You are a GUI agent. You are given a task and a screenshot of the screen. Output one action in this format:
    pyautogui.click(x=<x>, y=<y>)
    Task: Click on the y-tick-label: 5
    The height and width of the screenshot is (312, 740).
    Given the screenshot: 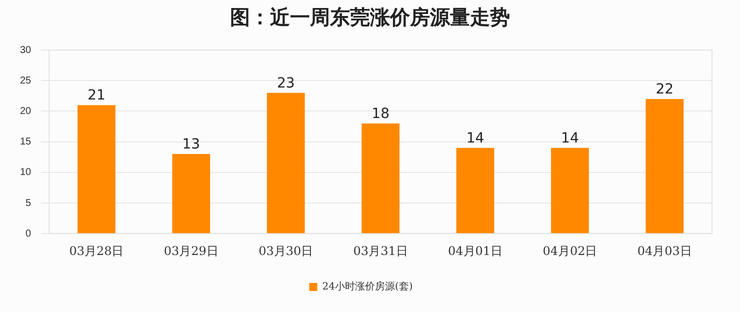 What is the action you would take?
    pyautogui.click(x=29, y=203)
    